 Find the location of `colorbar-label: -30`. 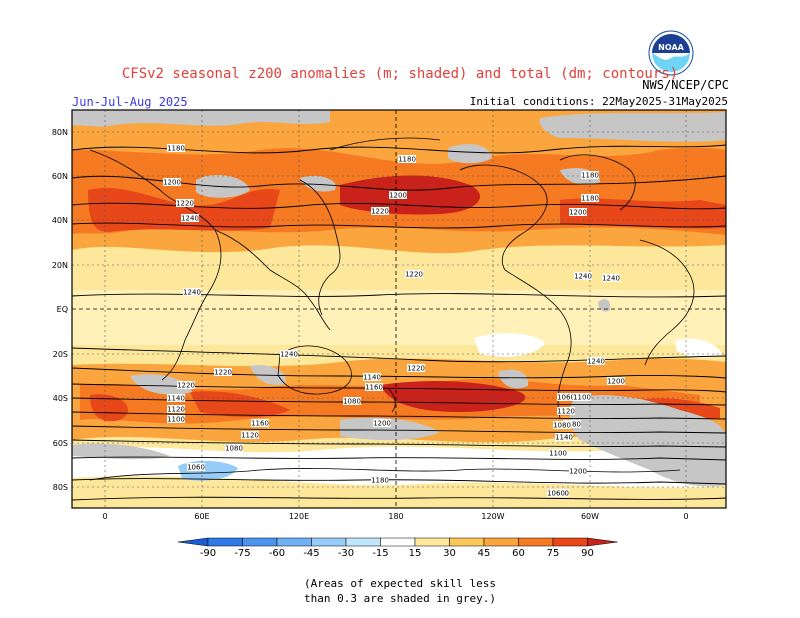

colorbar-label: -30 is located at coordinates (346, 553).